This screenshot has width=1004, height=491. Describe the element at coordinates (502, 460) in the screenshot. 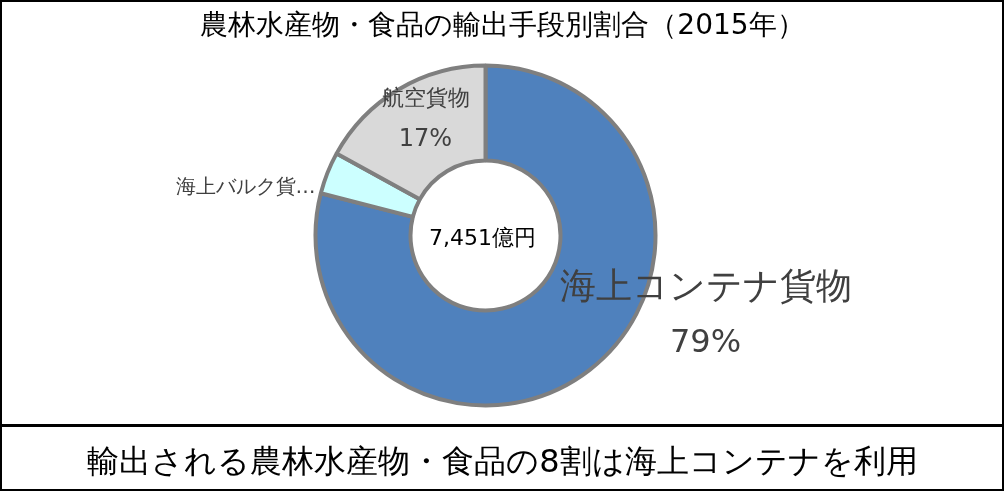

I see `text: 輸出される農林水産物・食品の8割は海上コンテナを利用` at that location.